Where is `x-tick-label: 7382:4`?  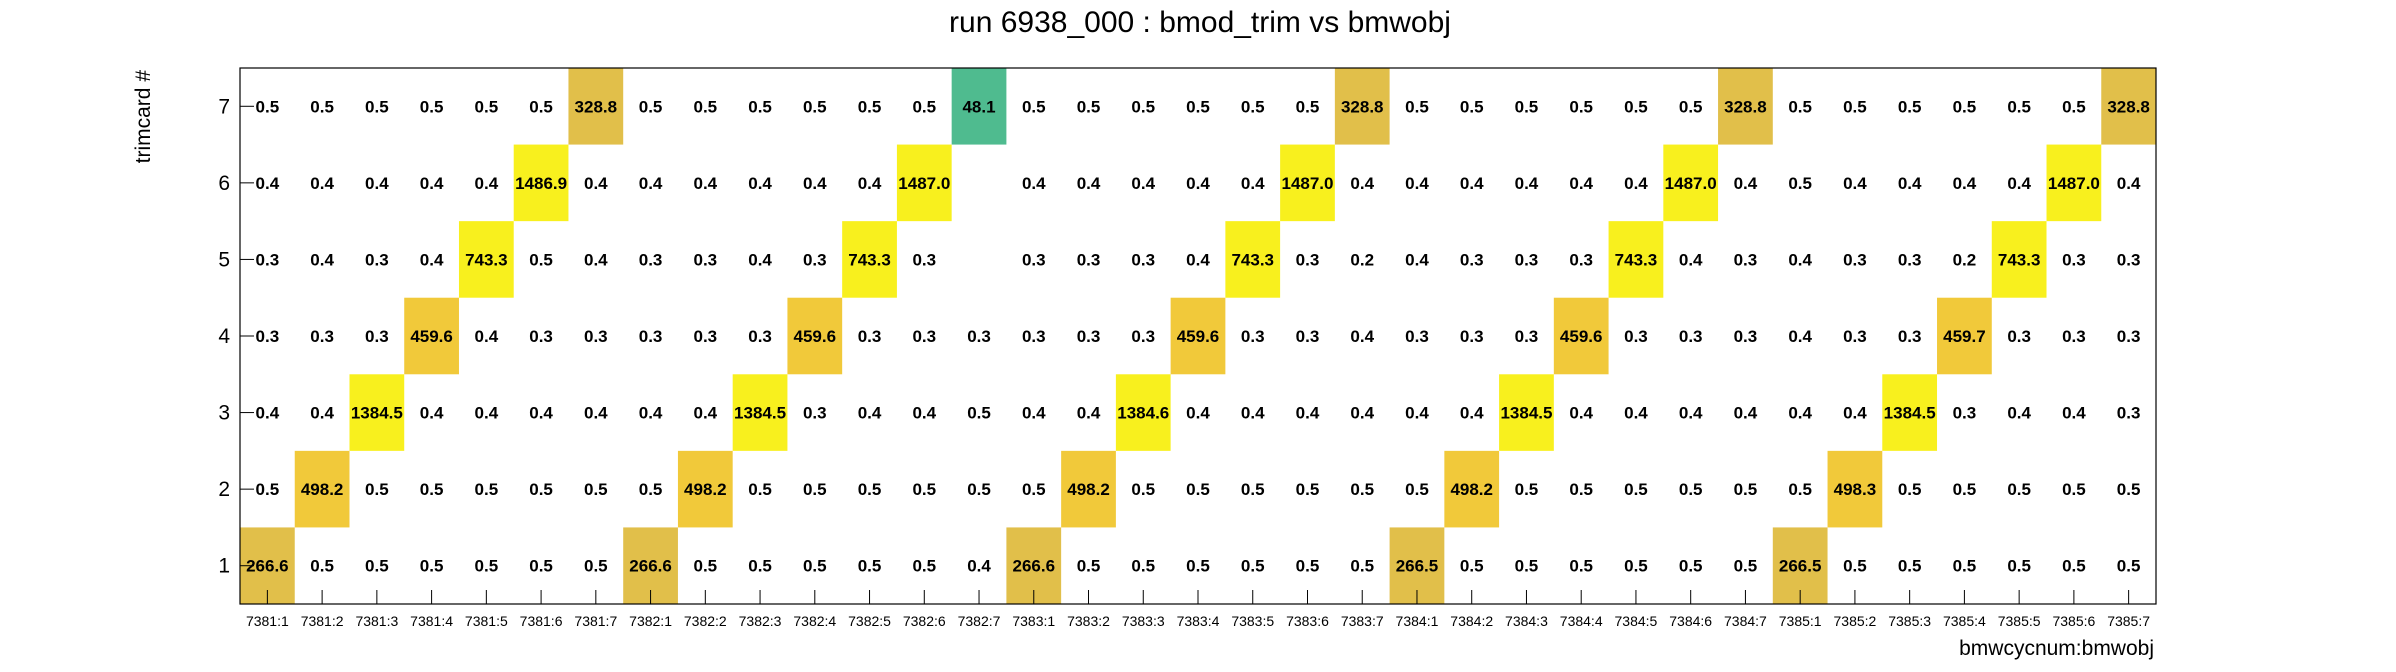
x-tick-label: 7382:4 is located at coordinates (814, 621).